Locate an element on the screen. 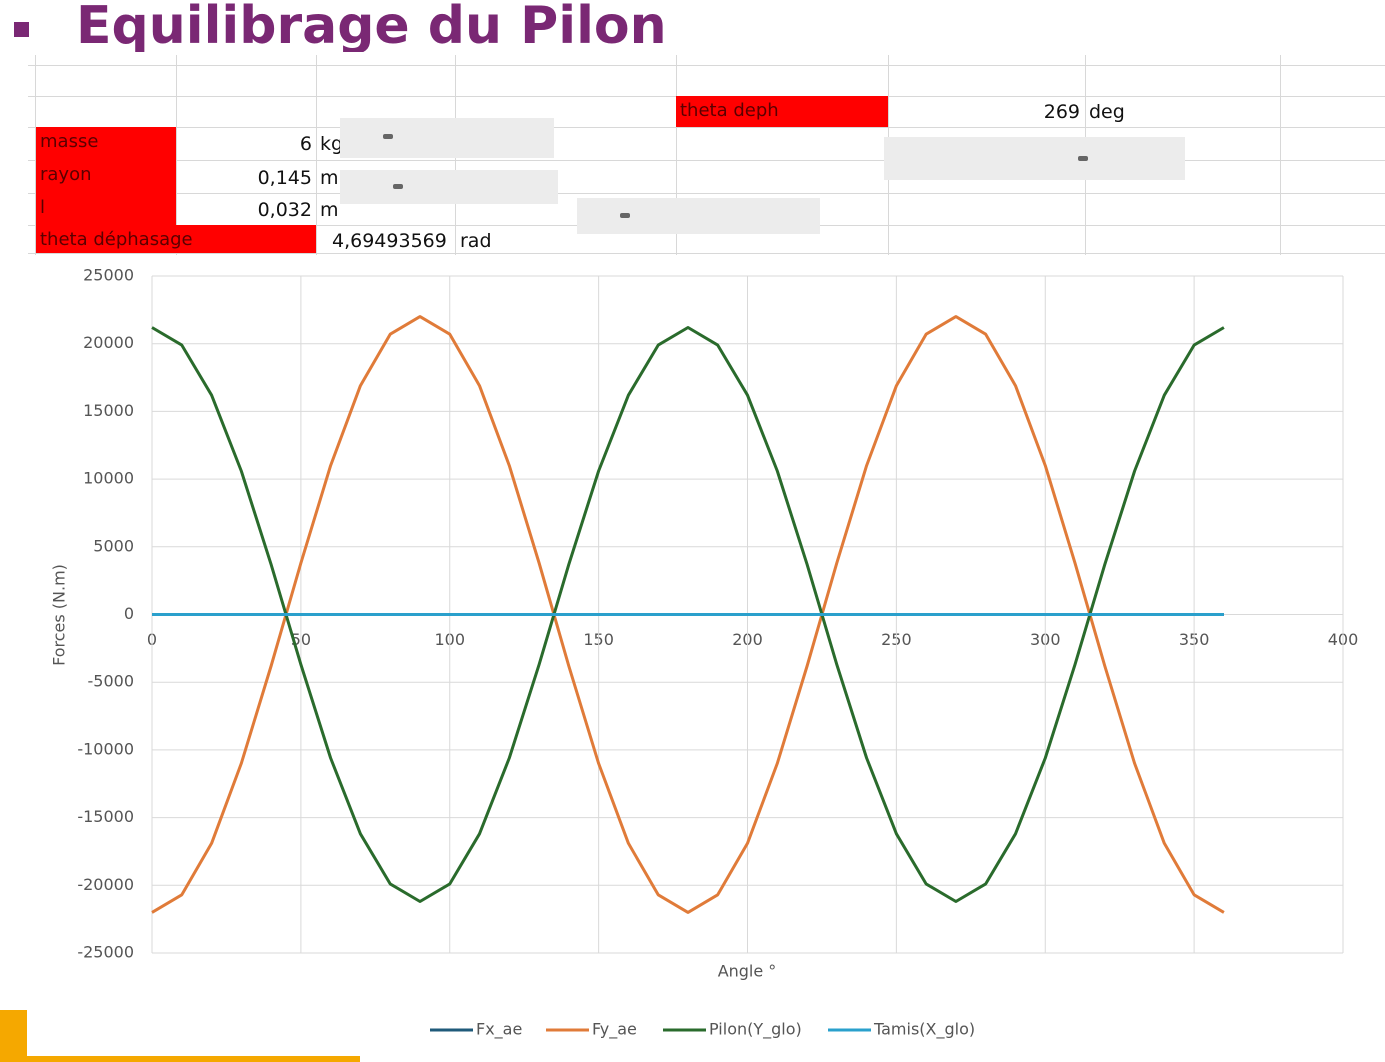  y-tick-label: -15000 is located at coordinates (105, 816).